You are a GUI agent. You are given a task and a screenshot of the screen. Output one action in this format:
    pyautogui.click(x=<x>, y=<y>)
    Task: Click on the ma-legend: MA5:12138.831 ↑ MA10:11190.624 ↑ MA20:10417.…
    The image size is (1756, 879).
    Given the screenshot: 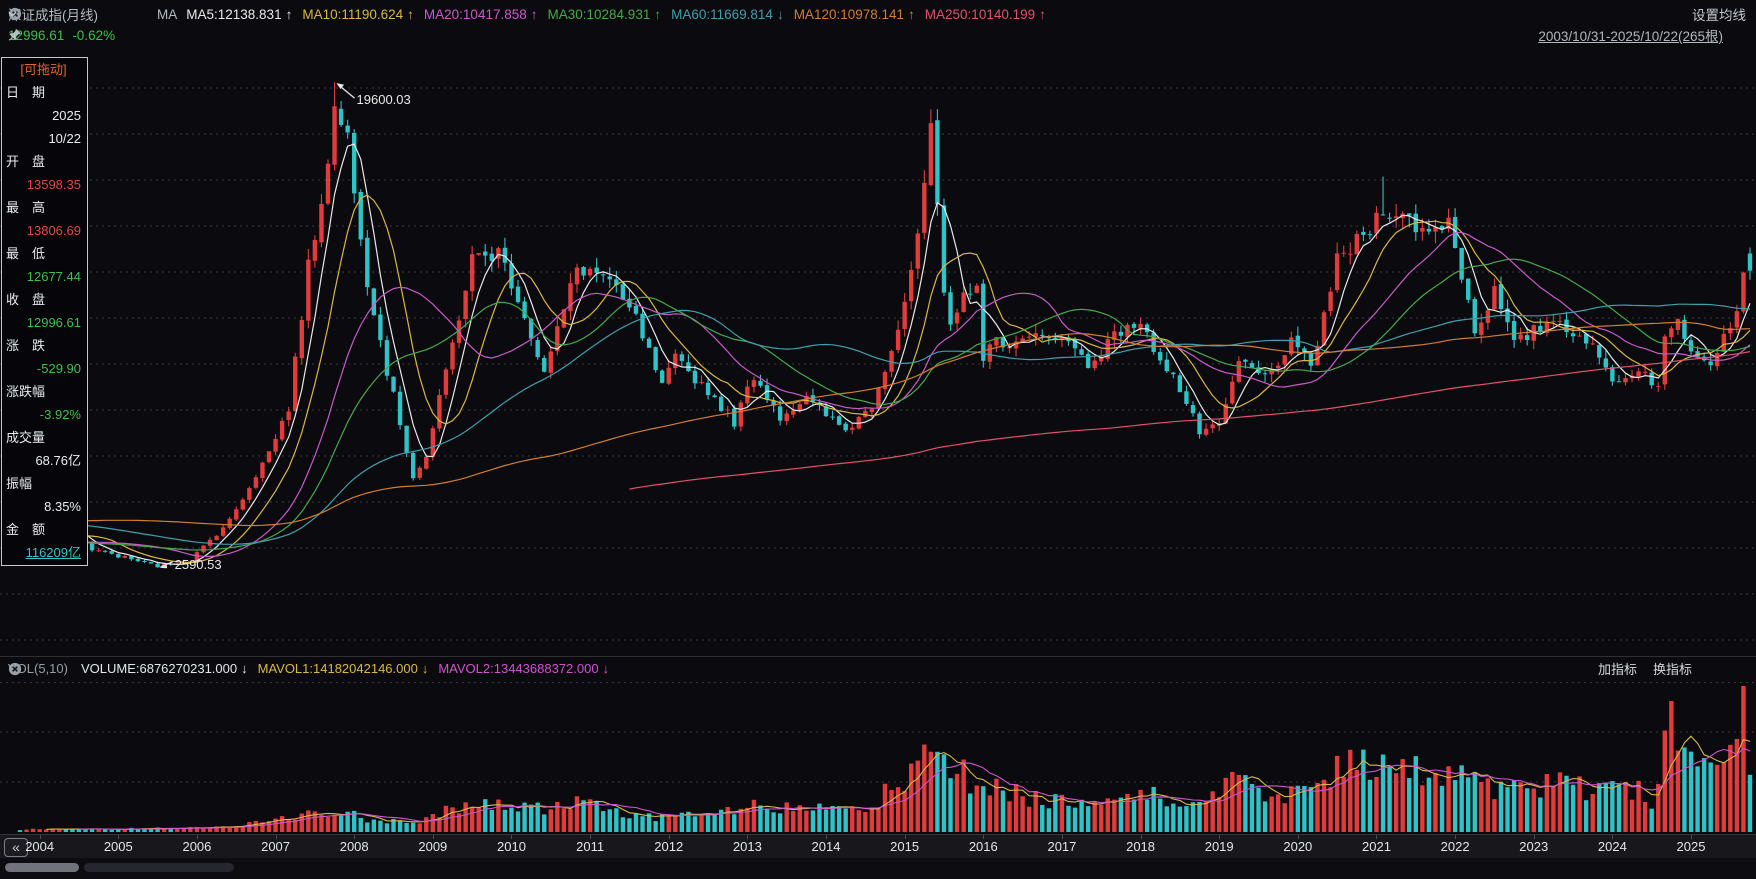 What is the action you would take?
    pyautogui.click(x=621, y=14)
    